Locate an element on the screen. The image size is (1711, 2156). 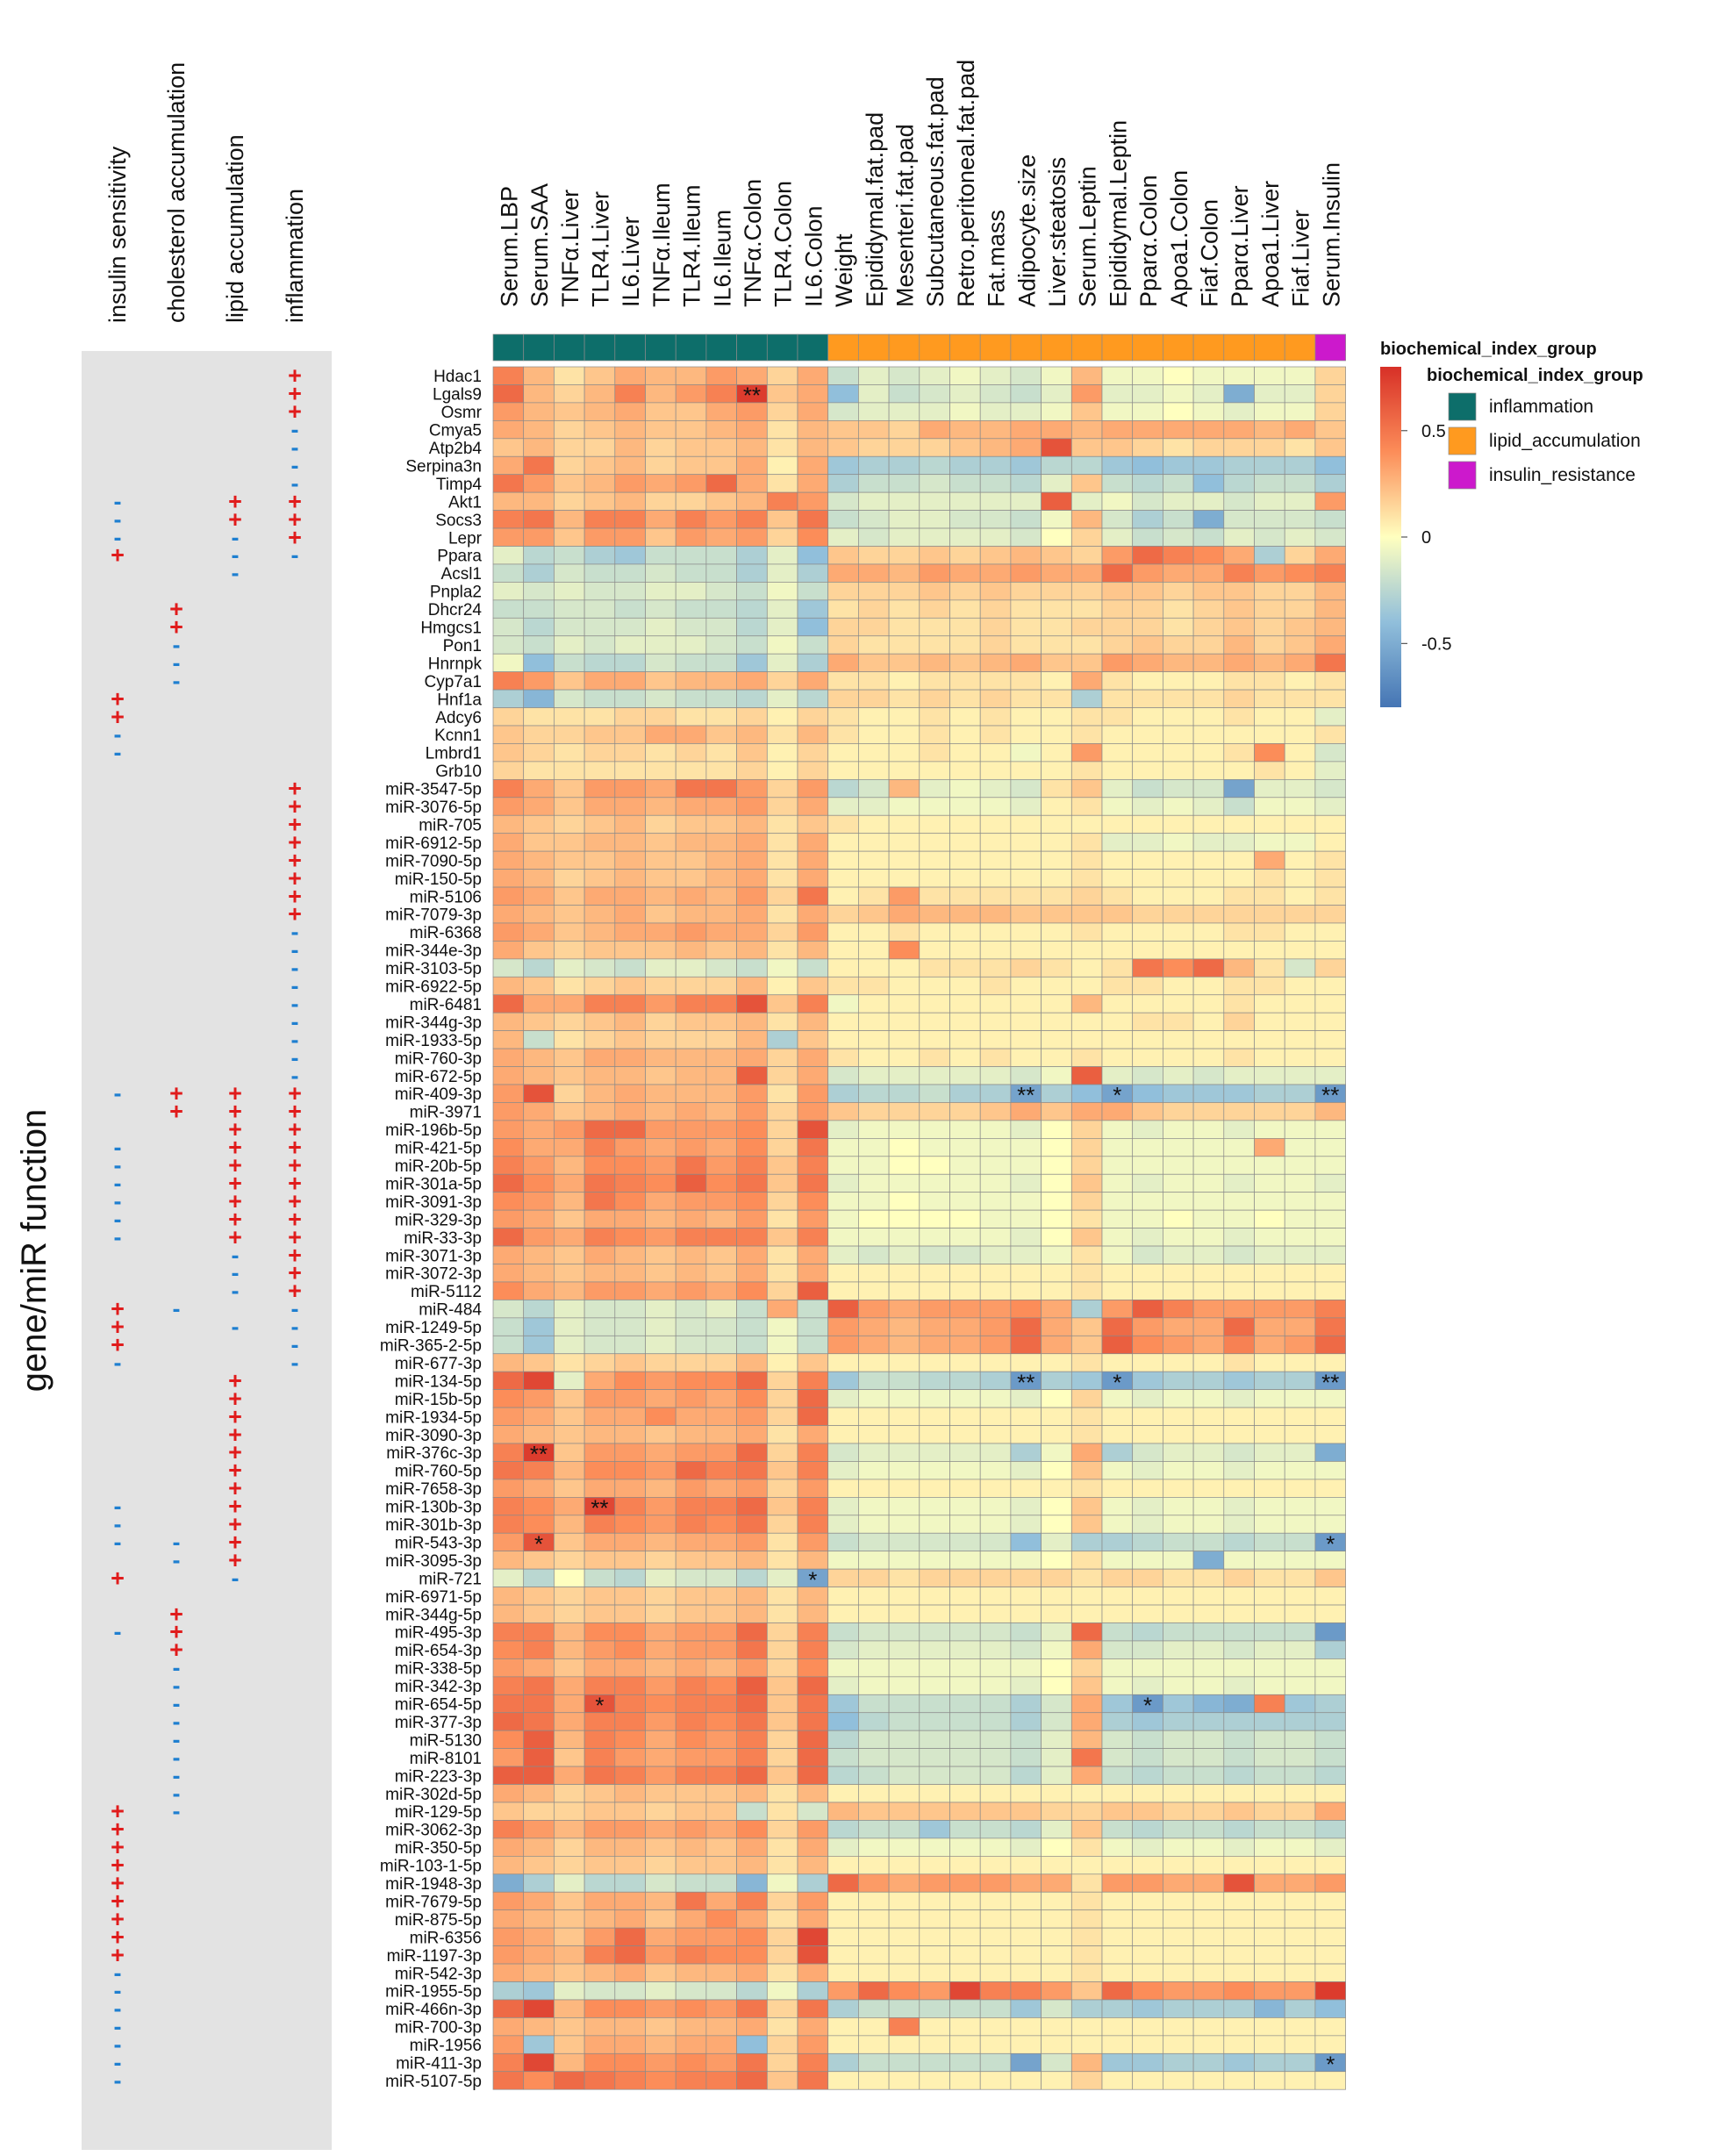
row-label: miR-421-5p is located at coordinates (439, 1149).